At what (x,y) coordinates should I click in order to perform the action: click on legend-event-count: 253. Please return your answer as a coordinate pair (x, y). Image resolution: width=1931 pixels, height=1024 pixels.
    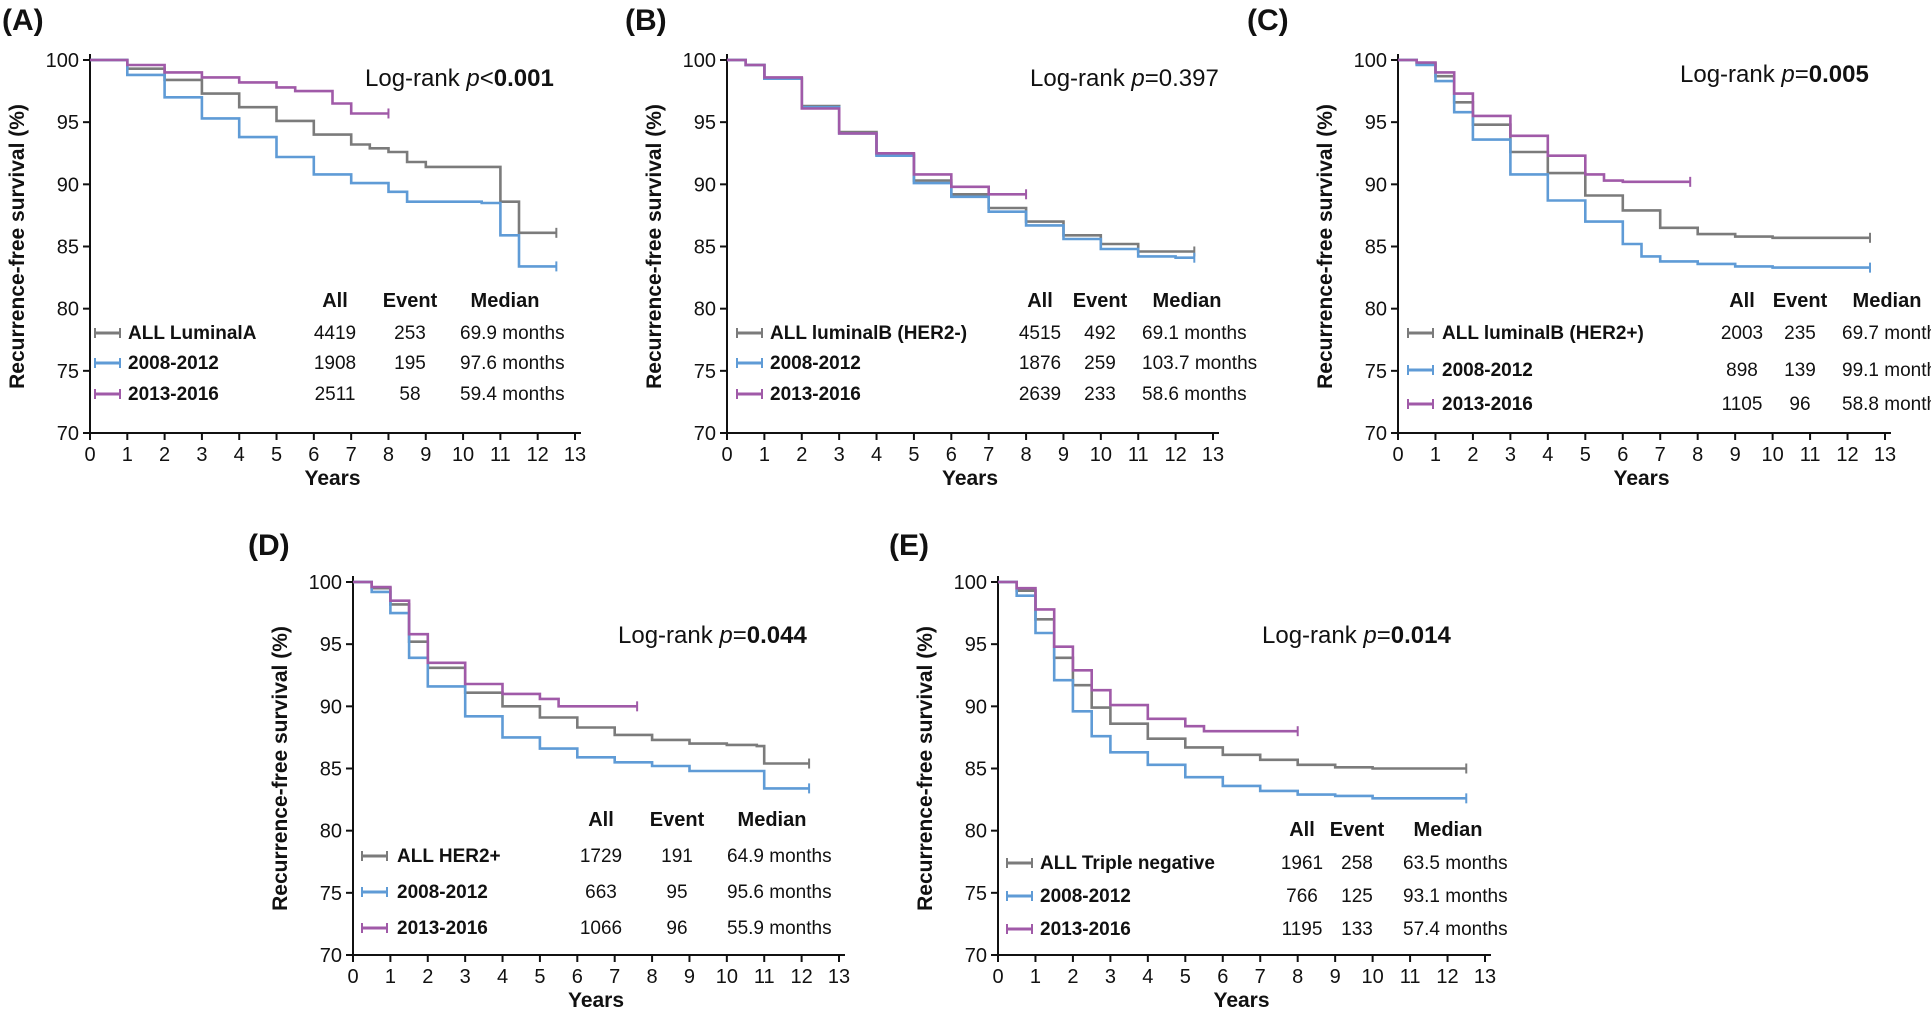
    Looking at the image, I should click on (410, 333).